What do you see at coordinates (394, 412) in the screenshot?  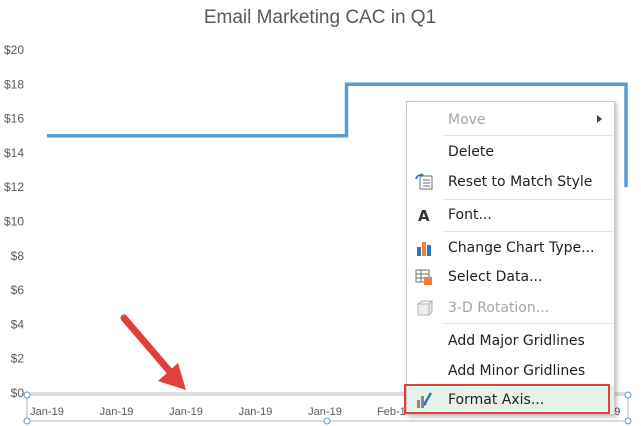 I see `x-tick-label: Feb-19` at bounding box center [394, 412].